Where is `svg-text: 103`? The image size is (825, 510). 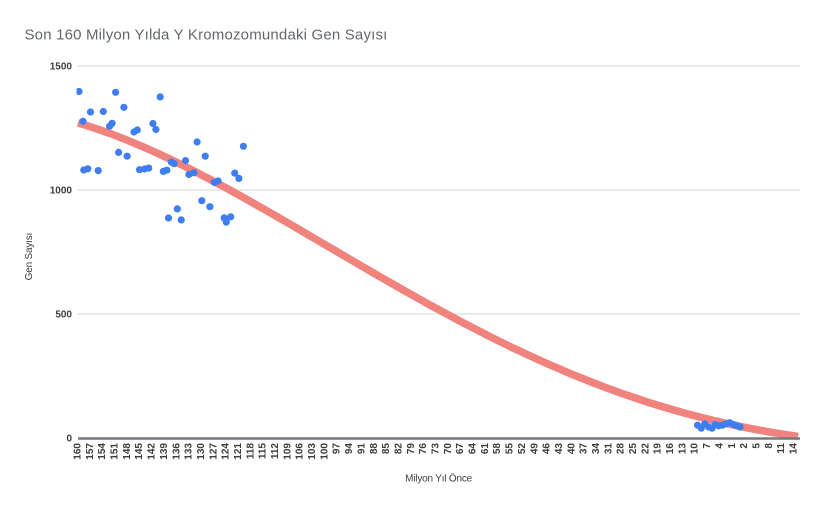 svg-text: 103 is located at coordinates (312, 451).